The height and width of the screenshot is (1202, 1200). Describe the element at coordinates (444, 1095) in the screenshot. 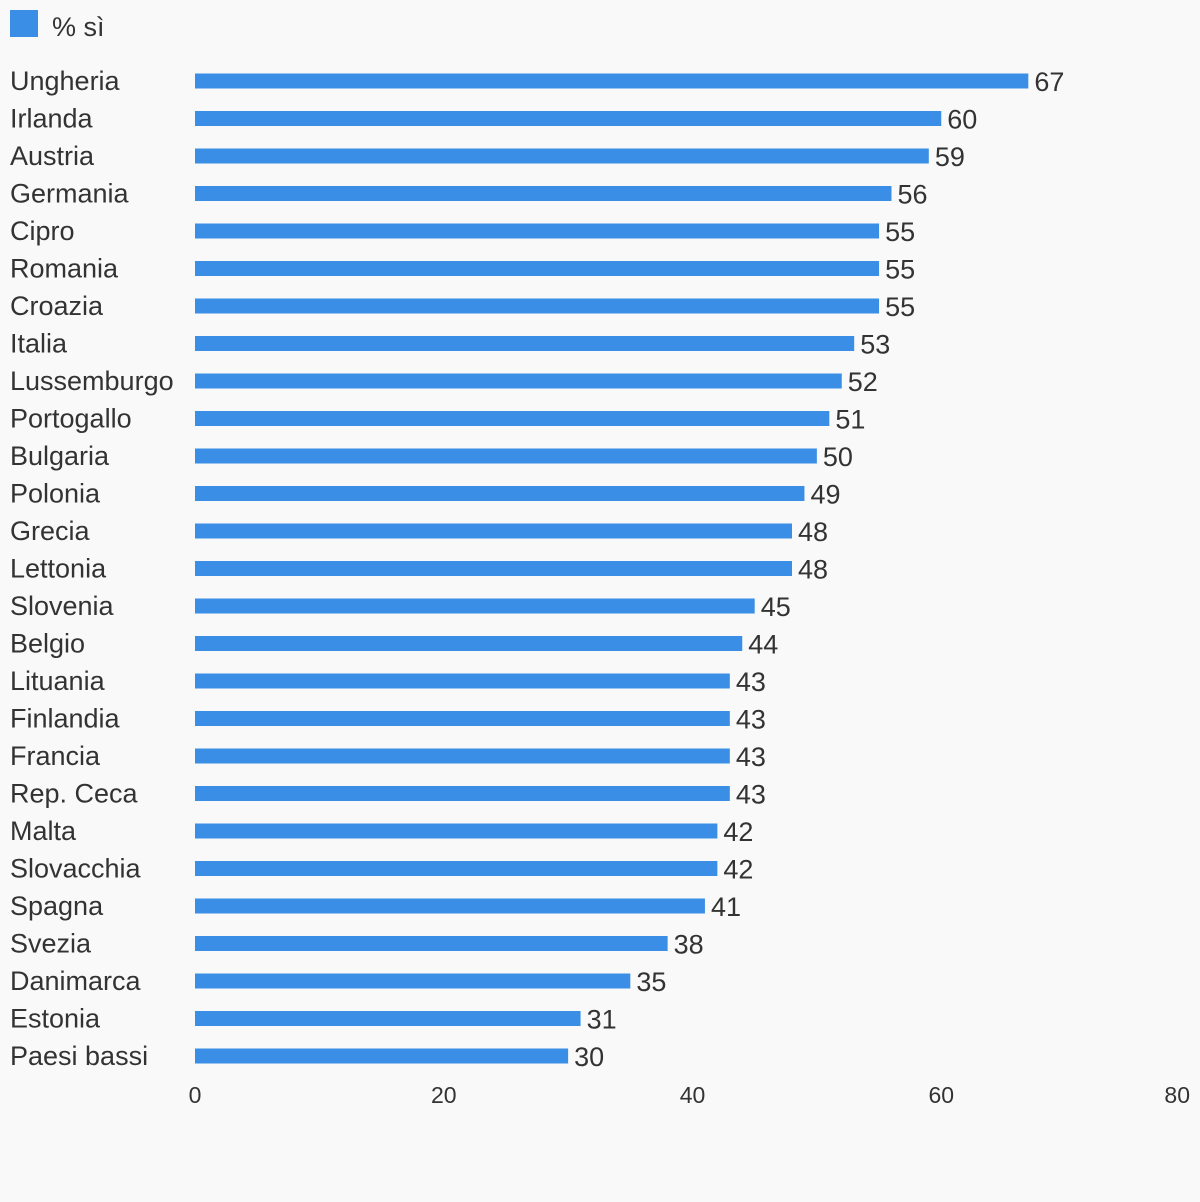

I see `x-tick-label: 20` at that location.